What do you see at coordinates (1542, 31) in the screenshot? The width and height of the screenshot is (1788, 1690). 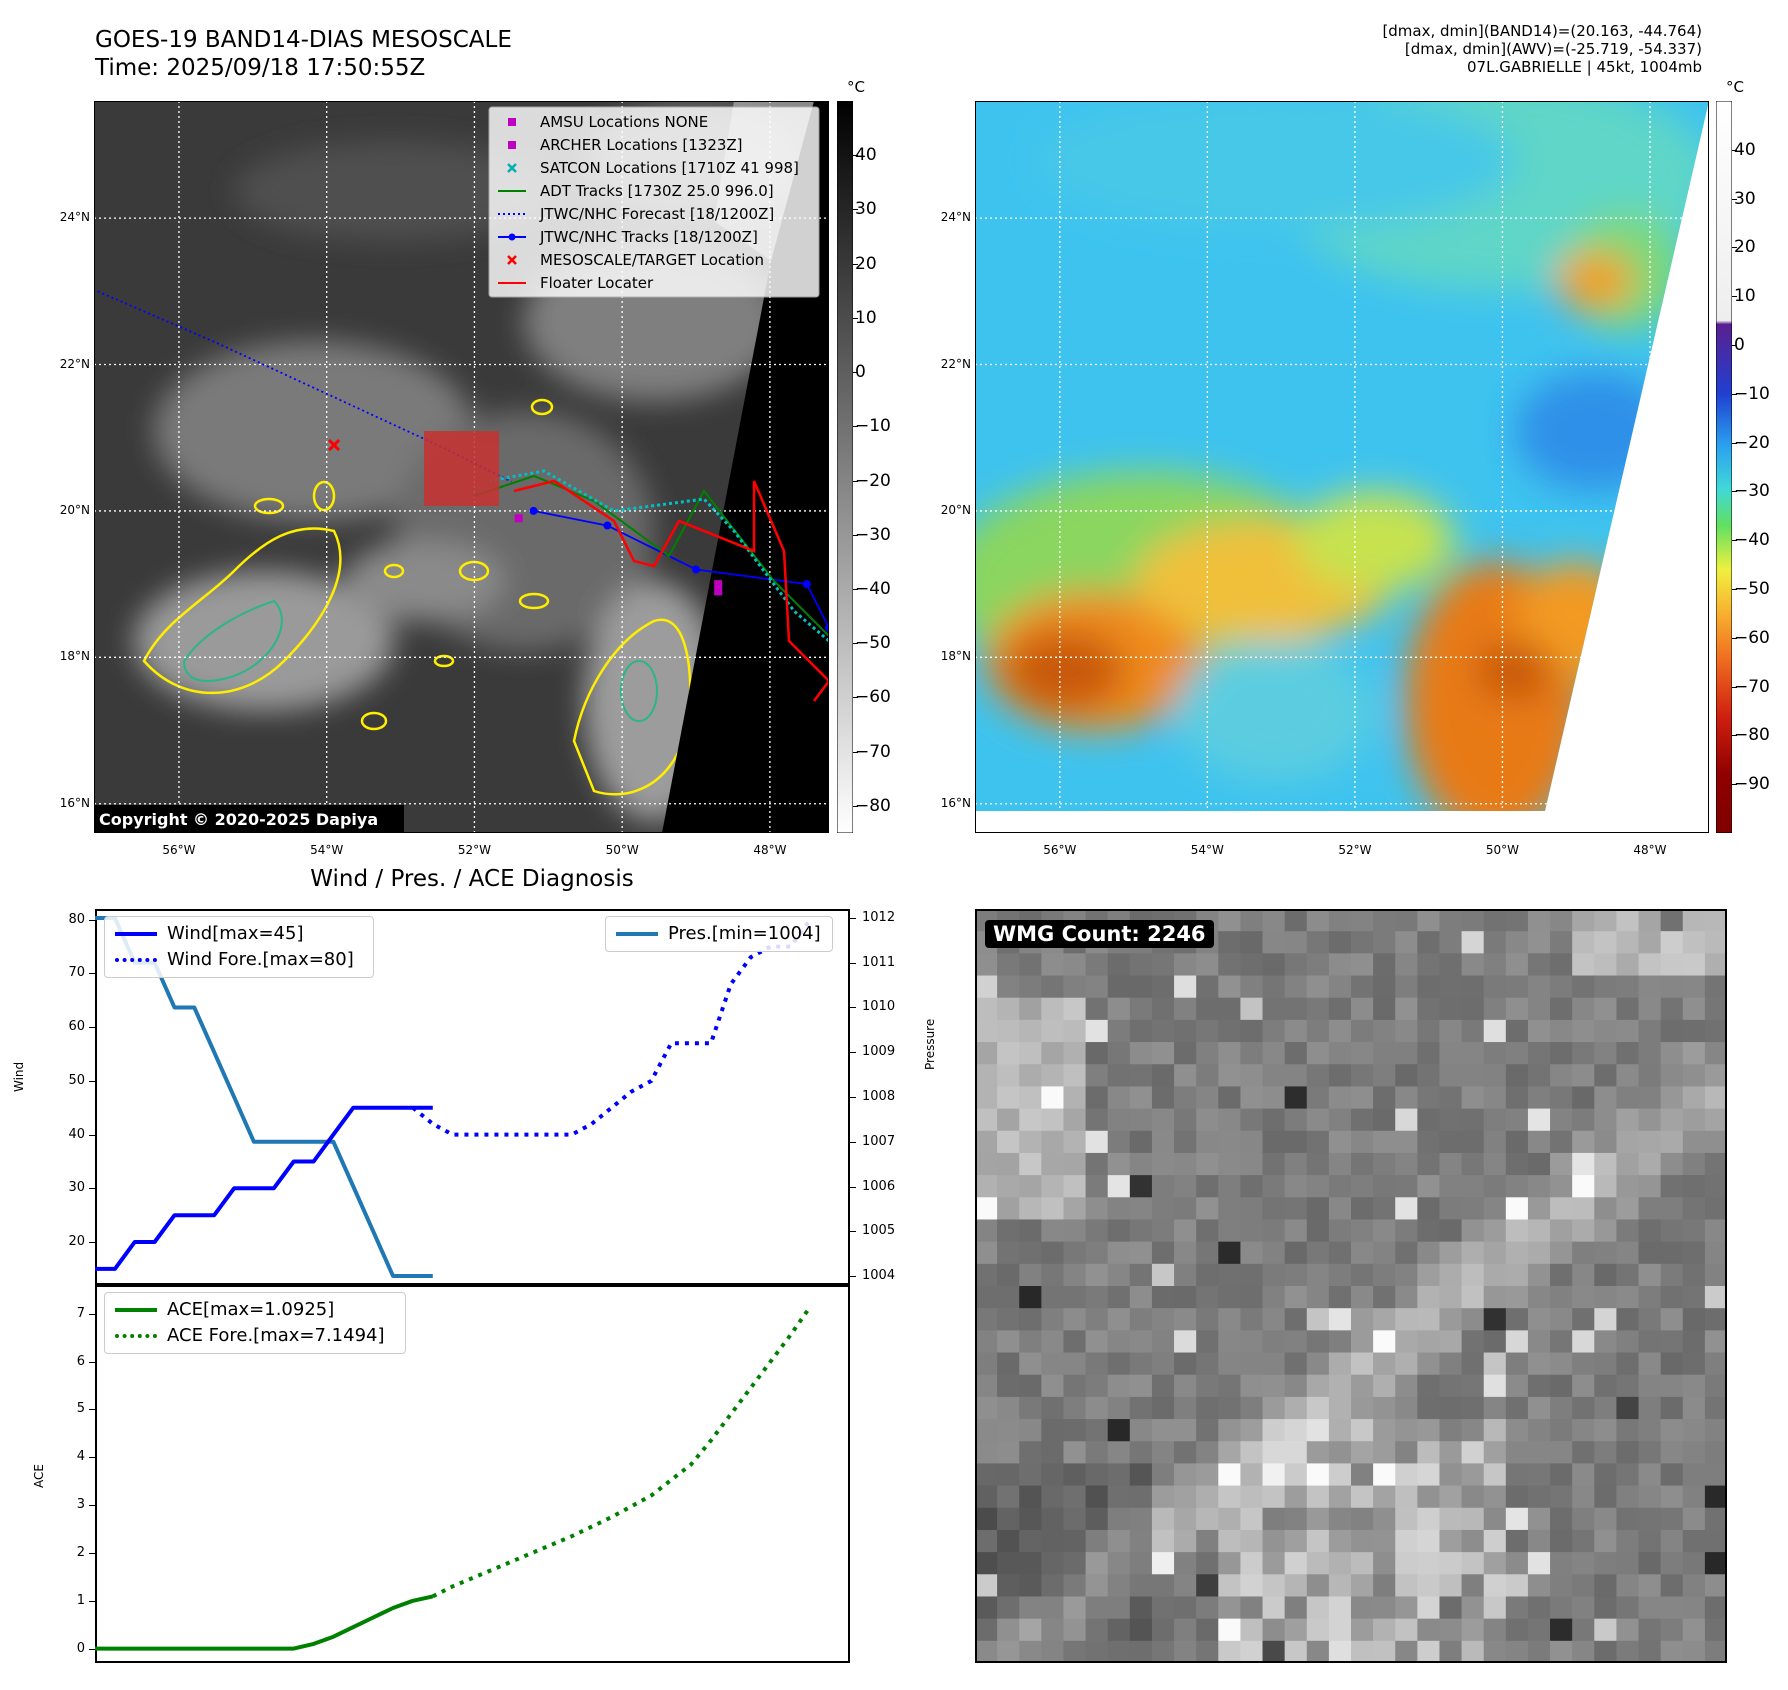 I see `storm-info-line1: [dmax, dmin](BAND14)=(20.163, -44.764)` at bounding box center [1542, 31].